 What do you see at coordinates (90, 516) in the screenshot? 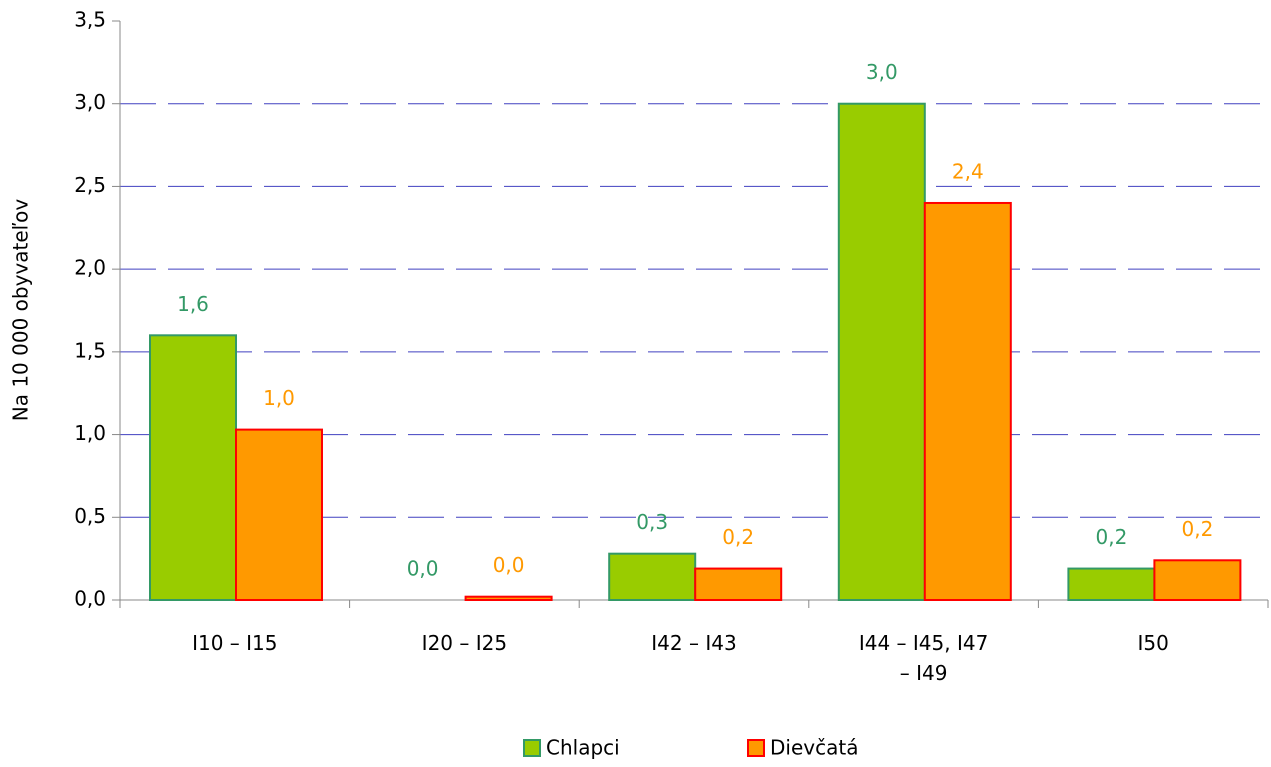
I see `y-tick-label: 0,5` at bounding box center [90, 516].